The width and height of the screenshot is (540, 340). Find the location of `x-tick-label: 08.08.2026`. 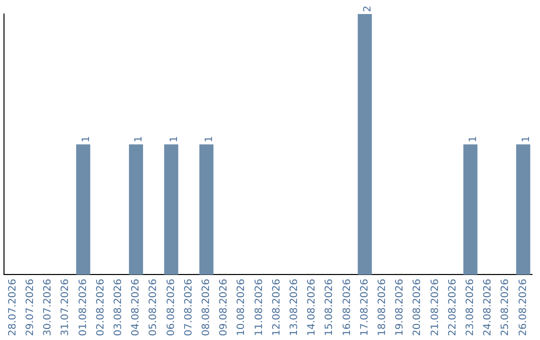

x-tick-label: 08.08.2026 is located at coordinates (206, 307).